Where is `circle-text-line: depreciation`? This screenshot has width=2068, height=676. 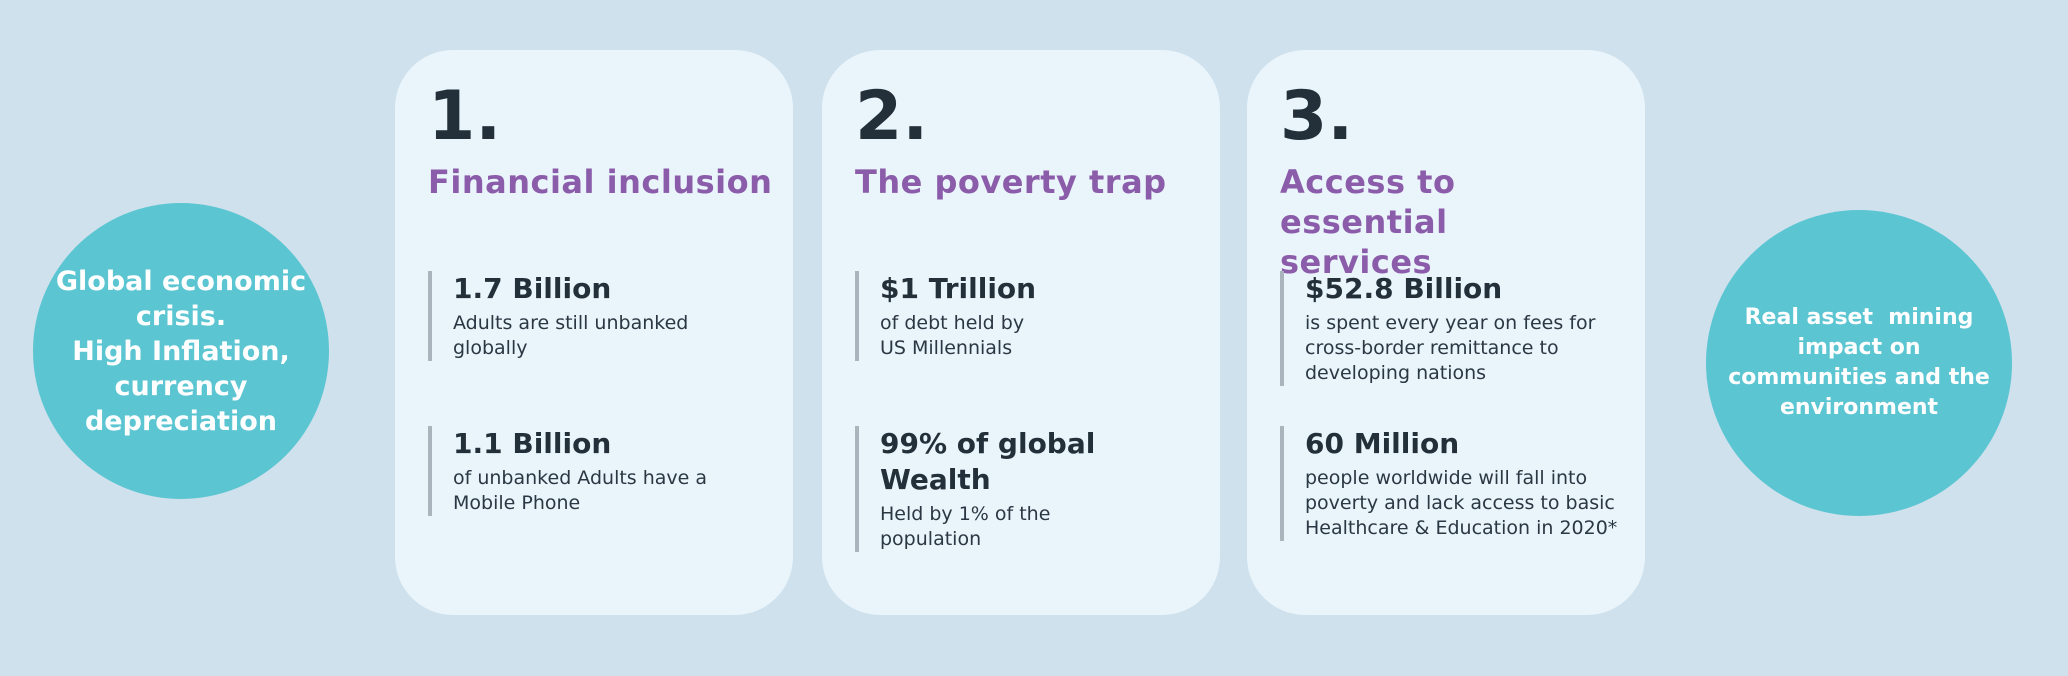
circle-text-line: depreciation is located at coordinates (180, 421).